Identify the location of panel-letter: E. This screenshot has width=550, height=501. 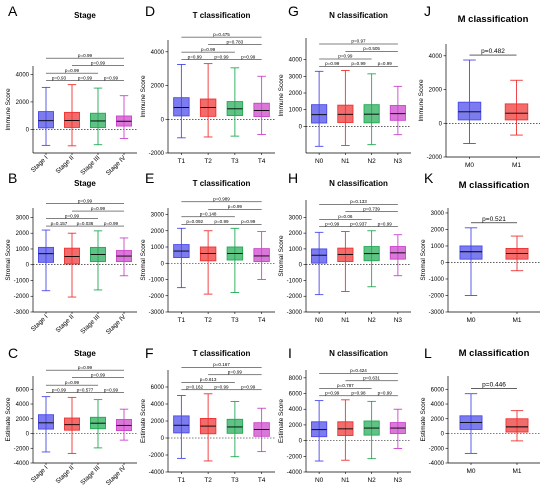
(149, 178).